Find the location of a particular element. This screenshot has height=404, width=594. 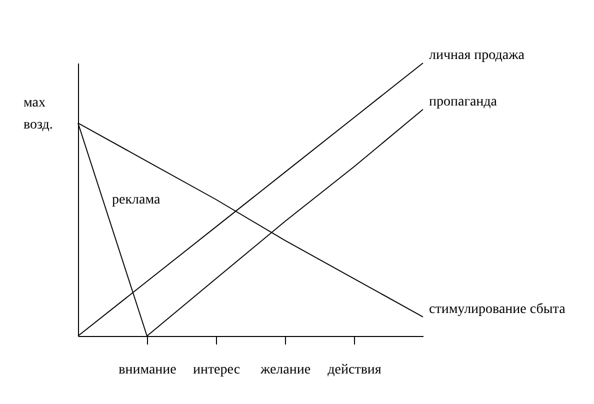

x-tick-label: действия is located at coordinates (355, 370).